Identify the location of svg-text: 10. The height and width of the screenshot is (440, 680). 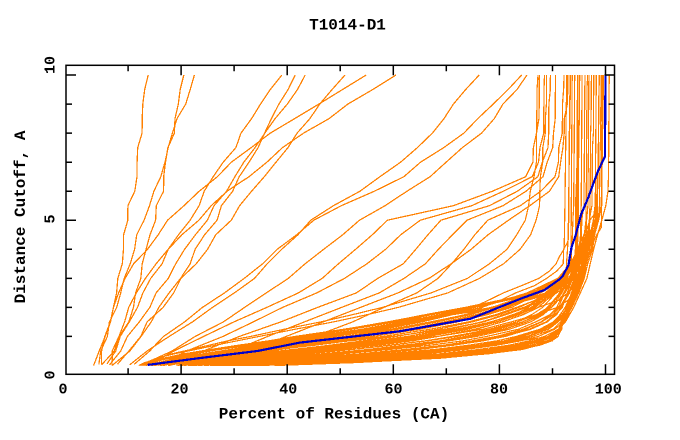
(51, 65).